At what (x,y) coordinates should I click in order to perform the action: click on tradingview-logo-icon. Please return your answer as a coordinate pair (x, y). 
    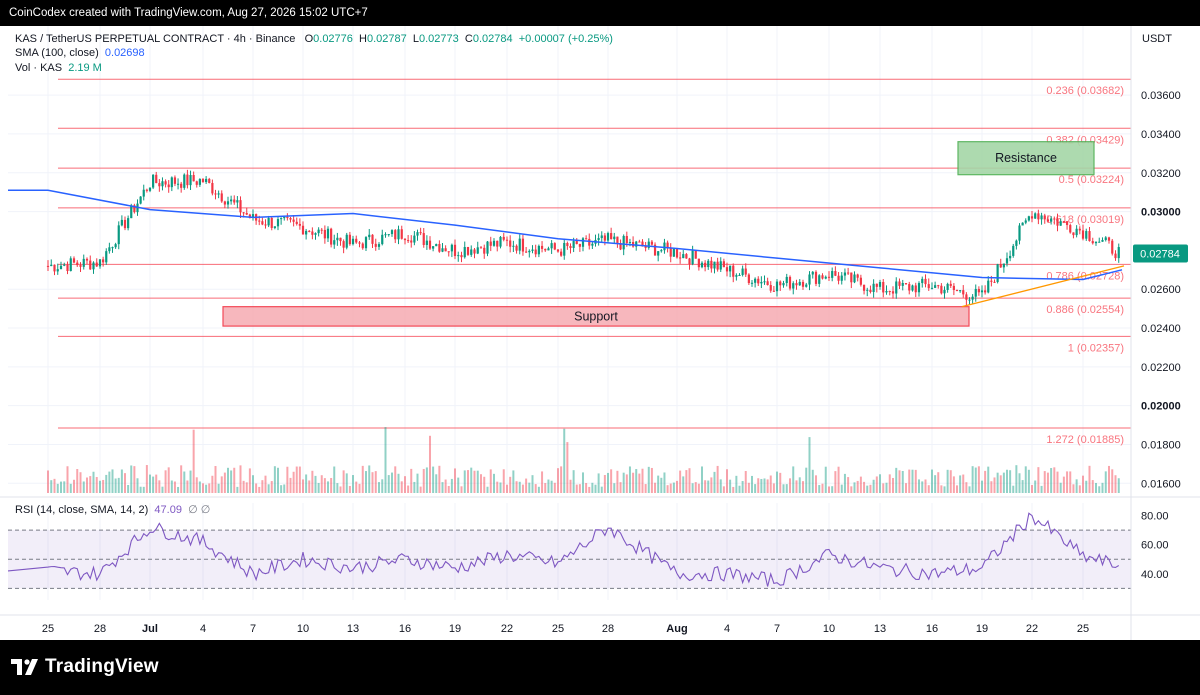
    Looking at the image, I should click on (24, 667).